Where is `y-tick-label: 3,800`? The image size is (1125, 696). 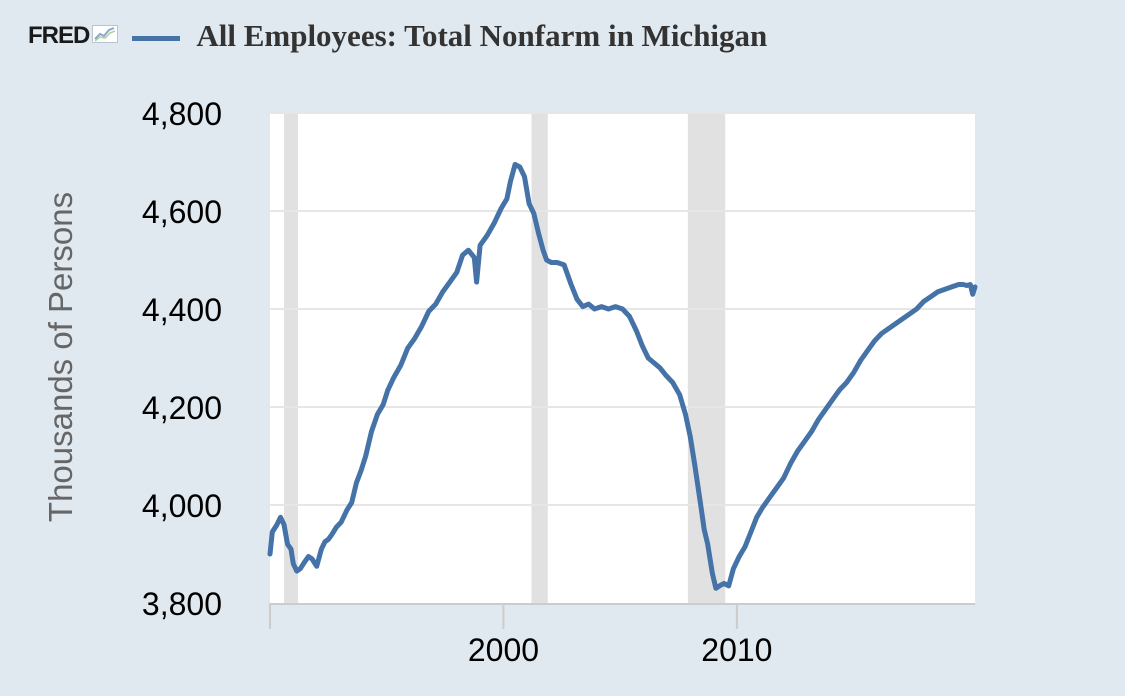
y-tick-label: 3,800 is located at coordinates (182, 604).